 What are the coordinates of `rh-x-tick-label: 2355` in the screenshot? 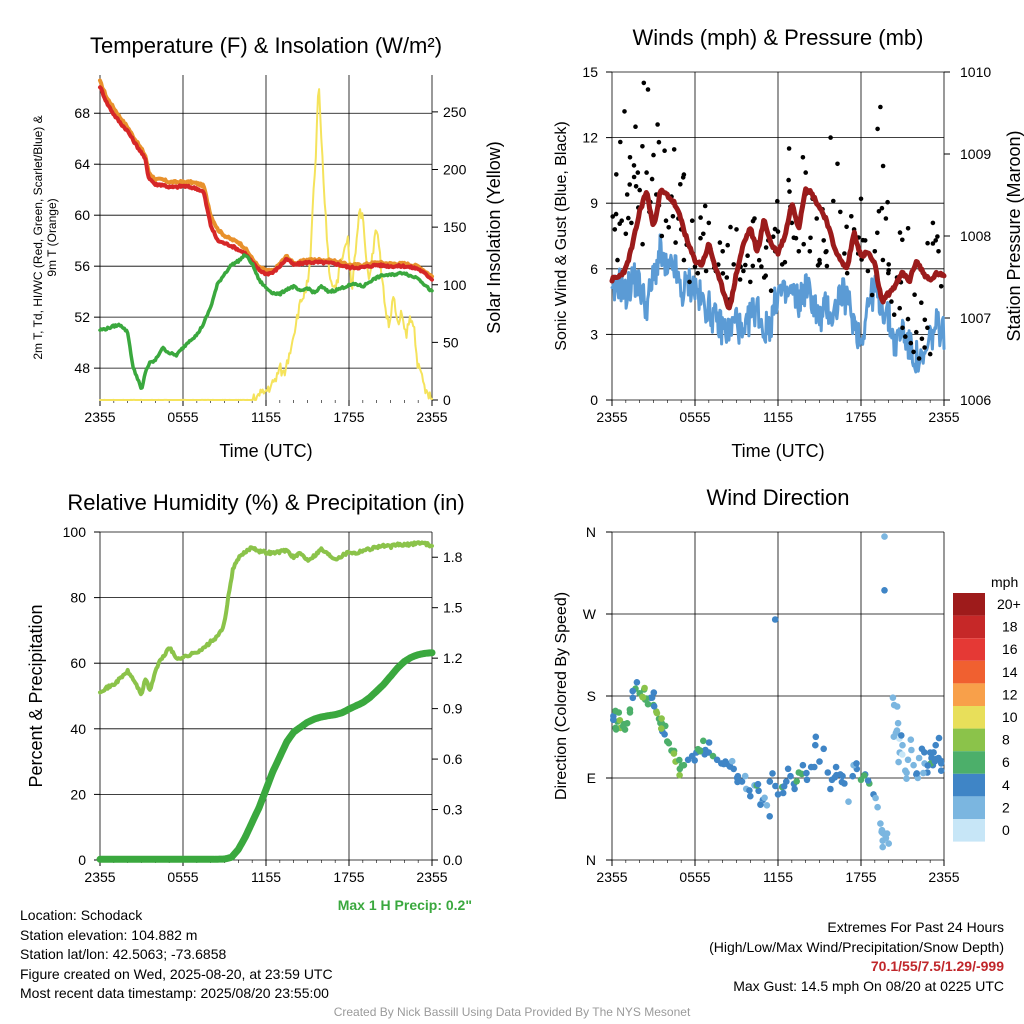 It's located at (99, 877).